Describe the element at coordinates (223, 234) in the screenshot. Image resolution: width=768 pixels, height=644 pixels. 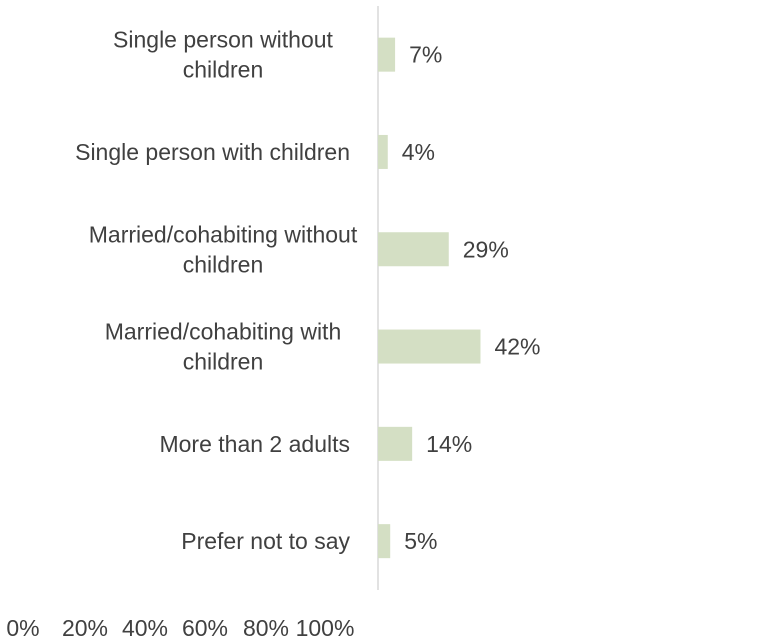
I see `category-label: Married/cohabiting without` at that location.